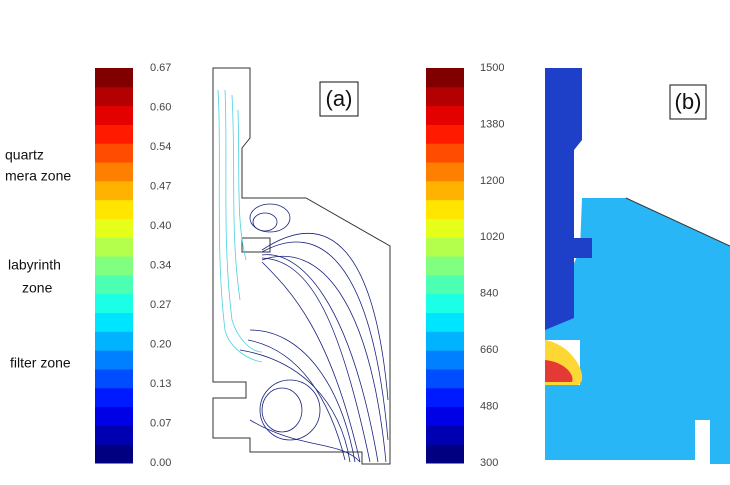 The image size is (730, 485). What do you see at coordinates (240, 226) in the screenshot?
I see `streamlines-fast` at bounding box center [240, 226].